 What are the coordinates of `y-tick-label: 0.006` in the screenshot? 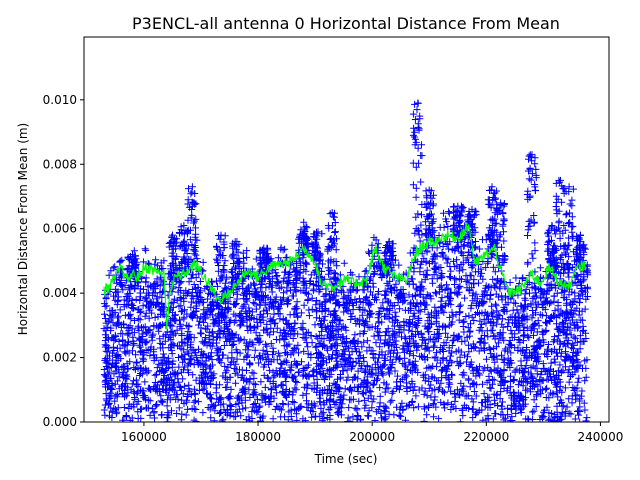 It's located at (60, 229).